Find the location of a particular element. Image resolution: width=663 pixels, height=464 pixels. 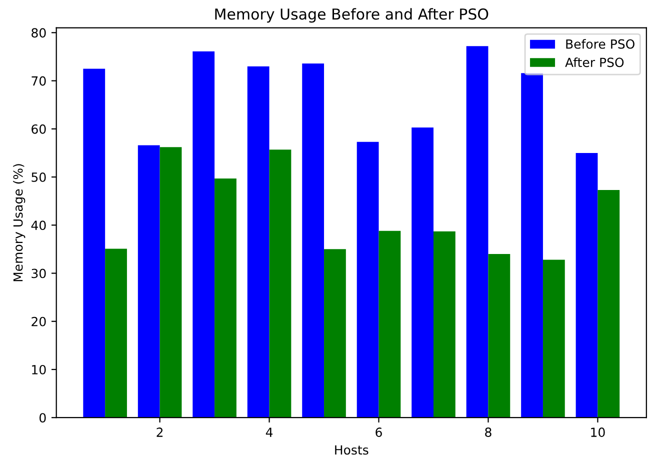

x-tick-label: 4 is located at coordinates (269, 432).